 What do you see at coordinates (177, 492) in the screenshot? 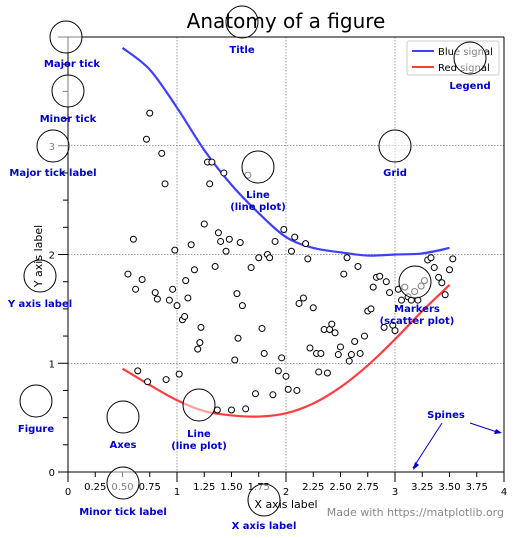
I see `x-major-tick-label: 1` at bounding box center [177, 492].